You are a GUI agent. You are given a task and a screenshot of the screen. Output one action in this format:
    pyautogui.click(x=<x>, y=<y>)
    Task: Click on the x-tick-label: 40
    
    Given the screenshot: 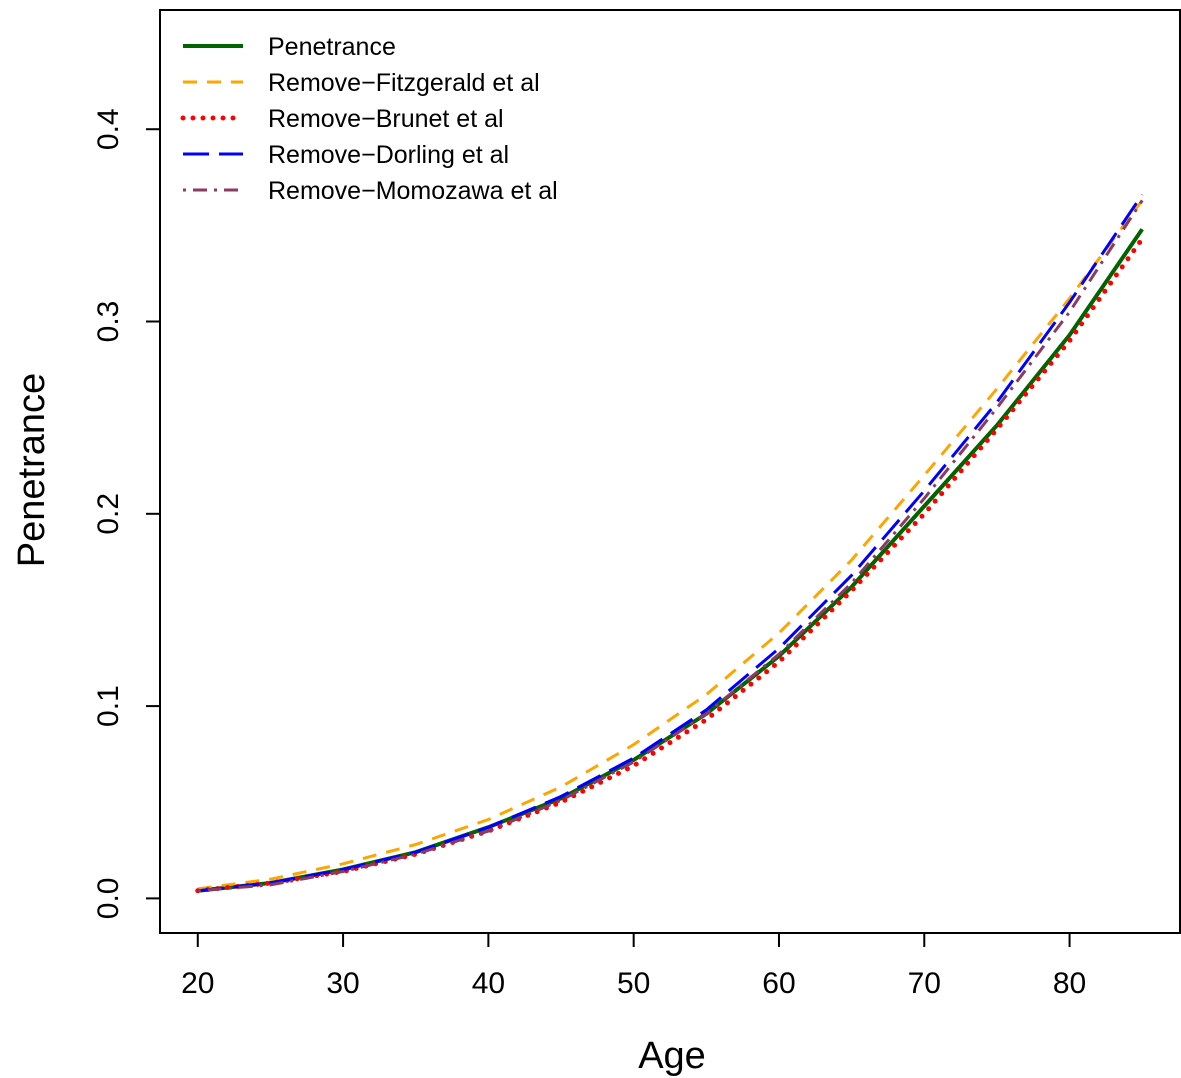 What is the action you would take?
    pyautogui.click(x=488, y=983)
    